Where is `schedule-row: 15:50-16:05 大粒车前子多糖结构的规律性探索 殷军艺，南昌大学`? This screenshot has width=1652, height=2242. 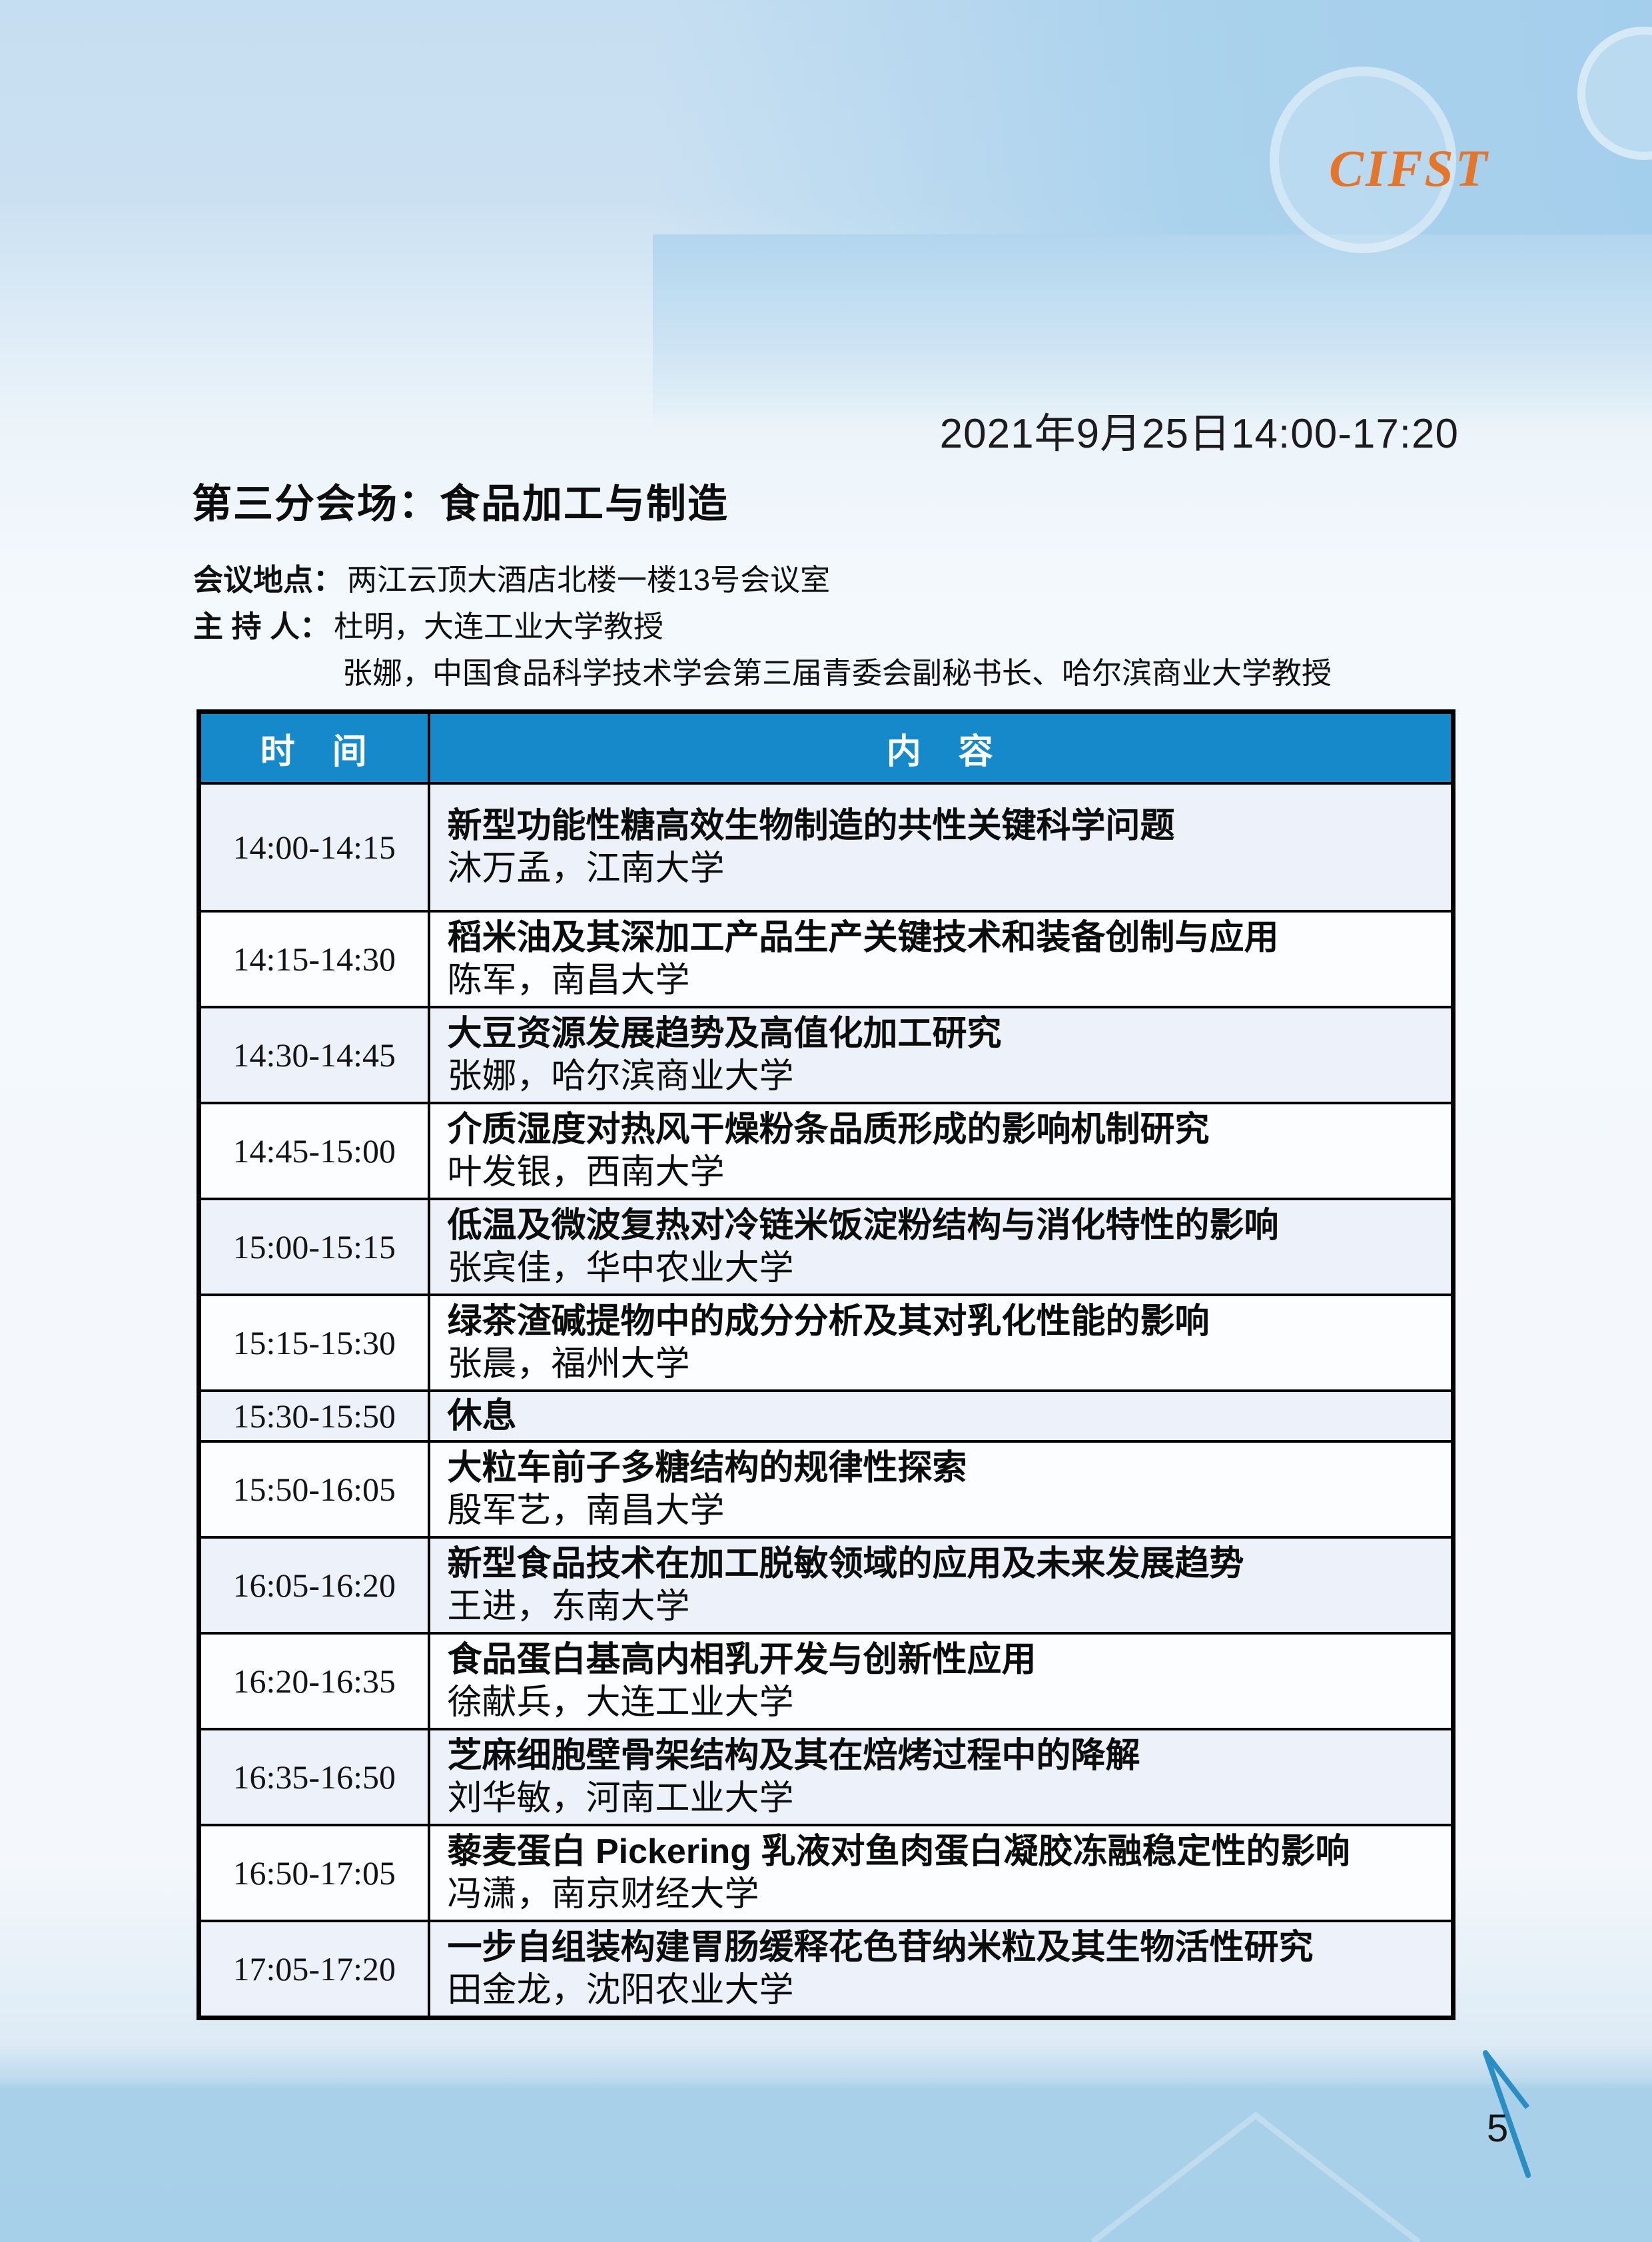
schedule-row: 15:50-16:05 大粒车前子多糖结构的规律性探索 殷军艺，南昌大学 is located at coordinates (826, 1489).